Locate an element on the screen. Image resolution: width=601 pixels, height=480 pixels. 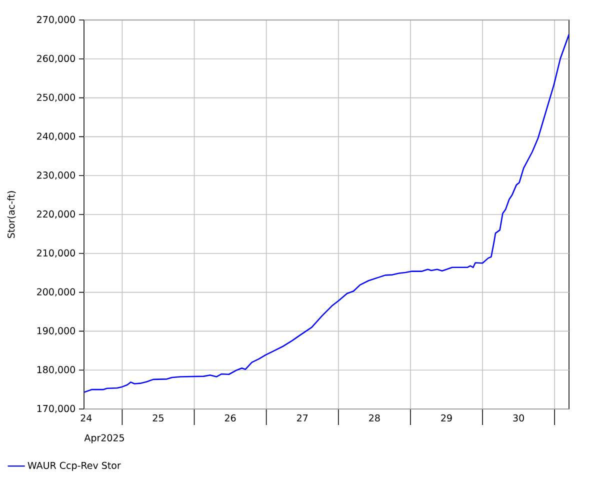
legend-label: WAUR Ccp-Rev Stor is located at coordinates (74, 466).